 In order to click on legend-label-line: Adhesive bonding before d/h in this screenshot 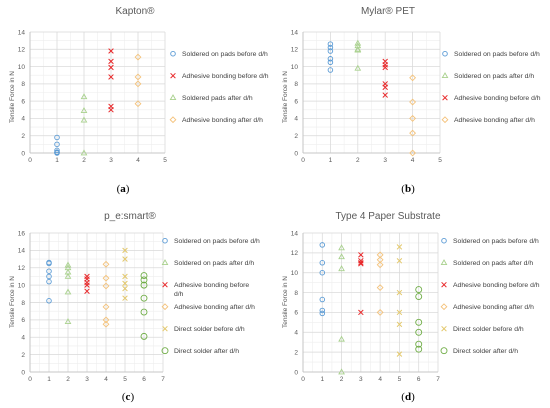, I will do `click(497, 98)`.